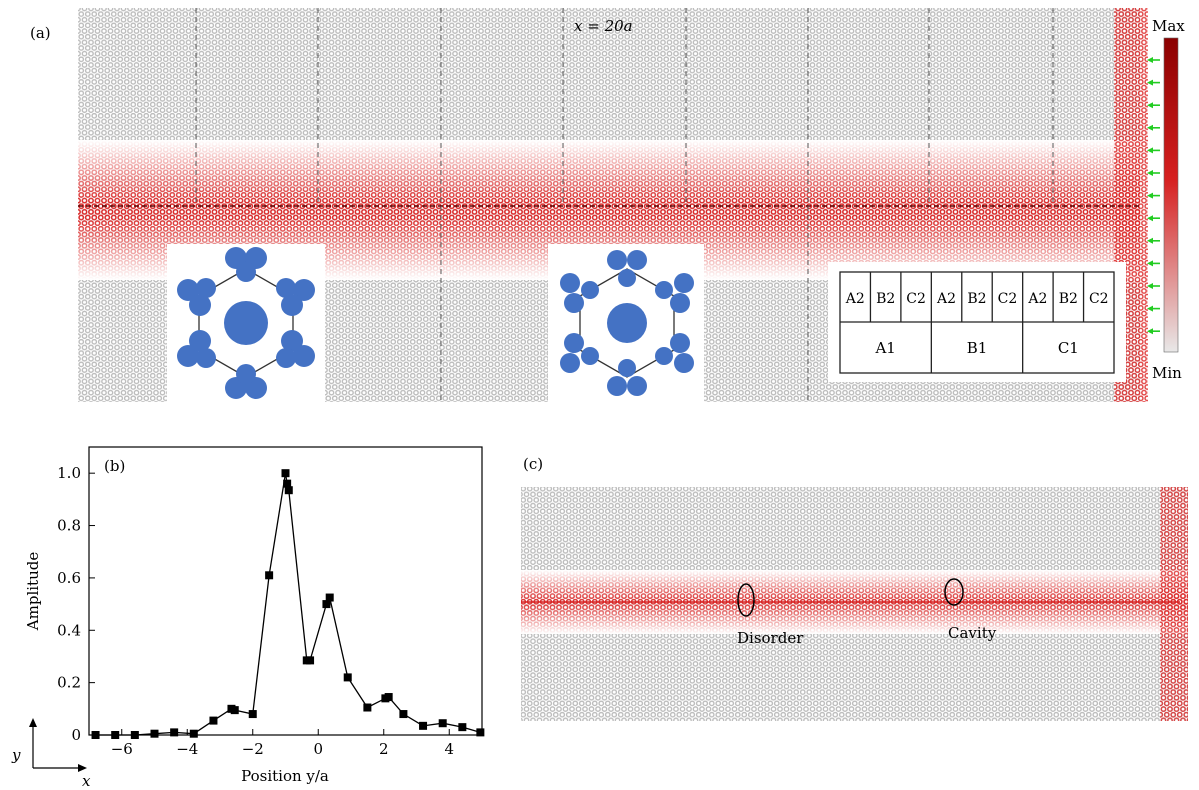  I want to click on x-tick-label: 4, so click(449, 749).